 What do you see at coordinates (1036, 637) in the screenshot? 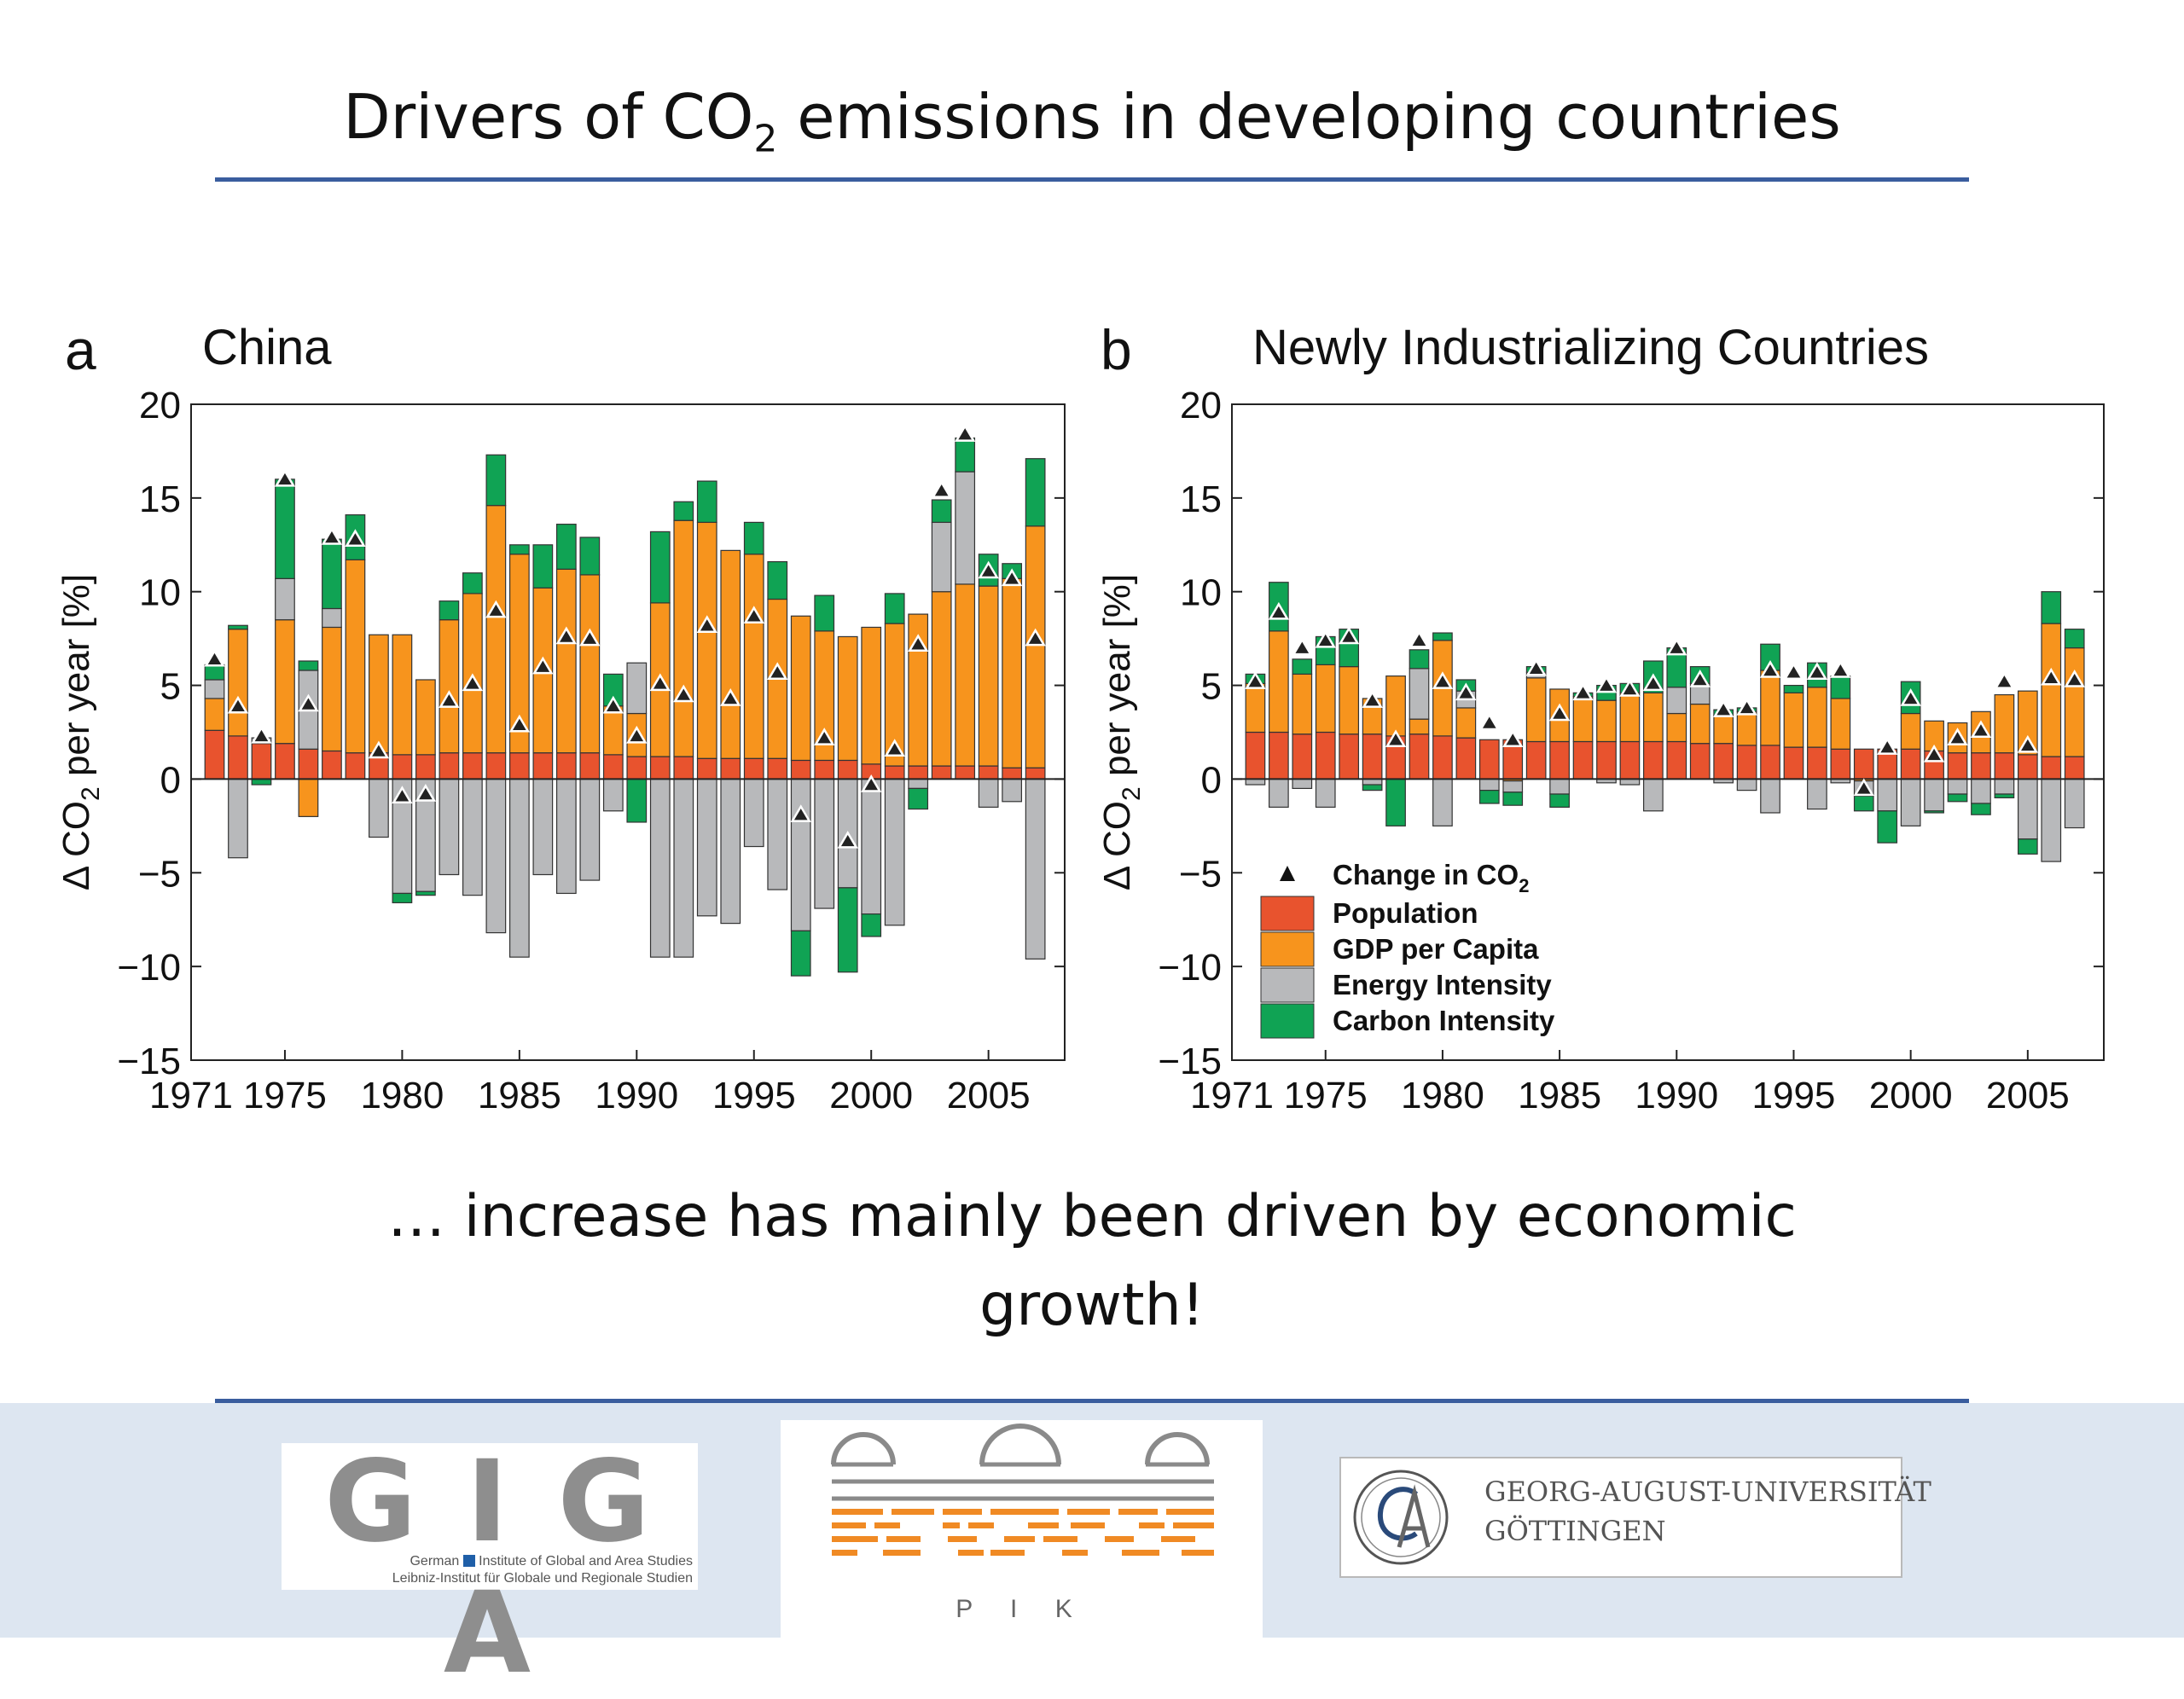
I see `change-marker-2007` at bounding box center [1036, 637].